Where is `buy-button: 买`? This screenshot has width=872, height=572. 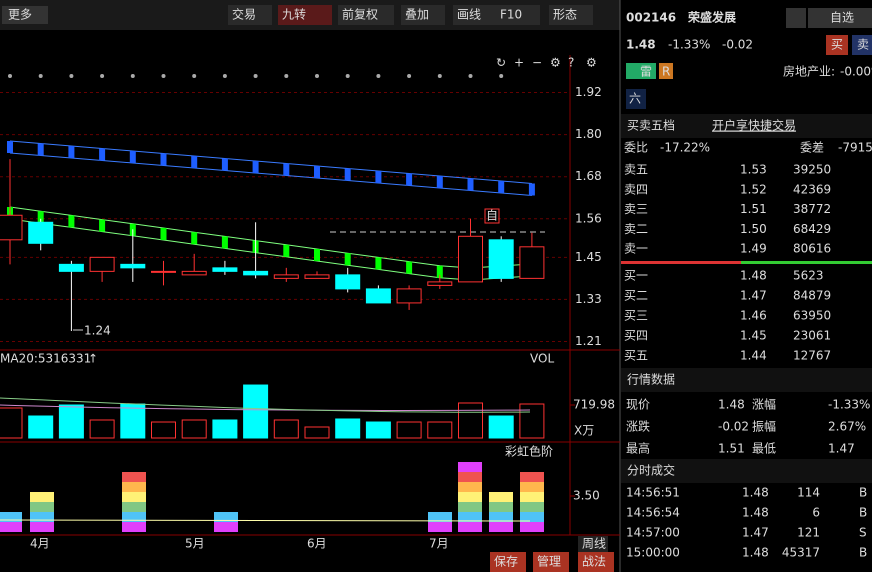
buy-button: 买 is located at coordinates (837, 45).